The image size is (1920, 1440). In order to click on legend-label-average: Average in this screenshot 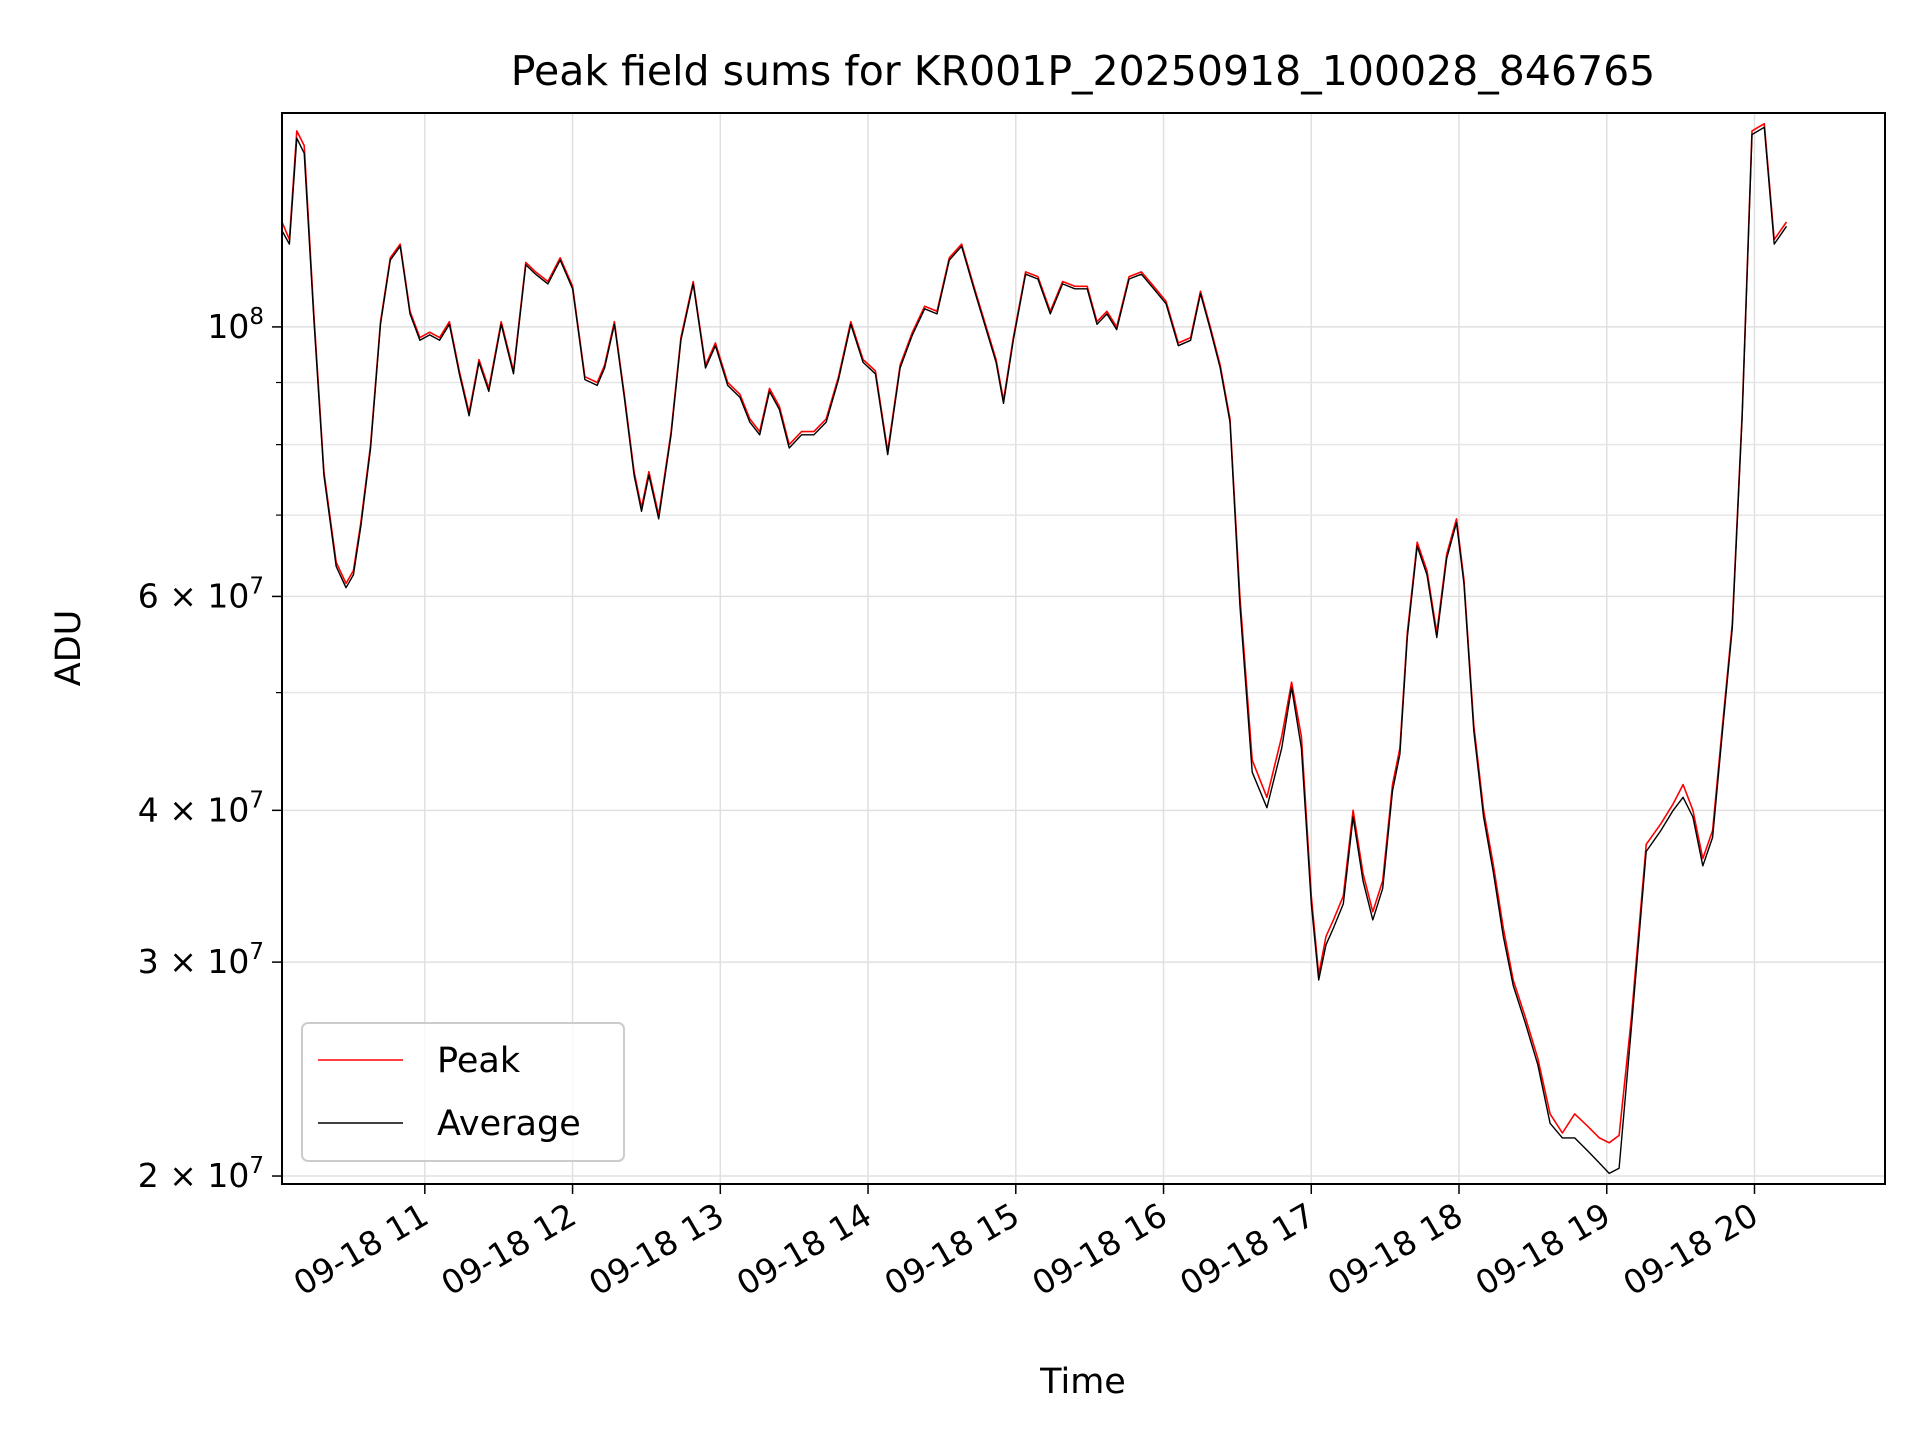, I will do `click(509, 1124)`.